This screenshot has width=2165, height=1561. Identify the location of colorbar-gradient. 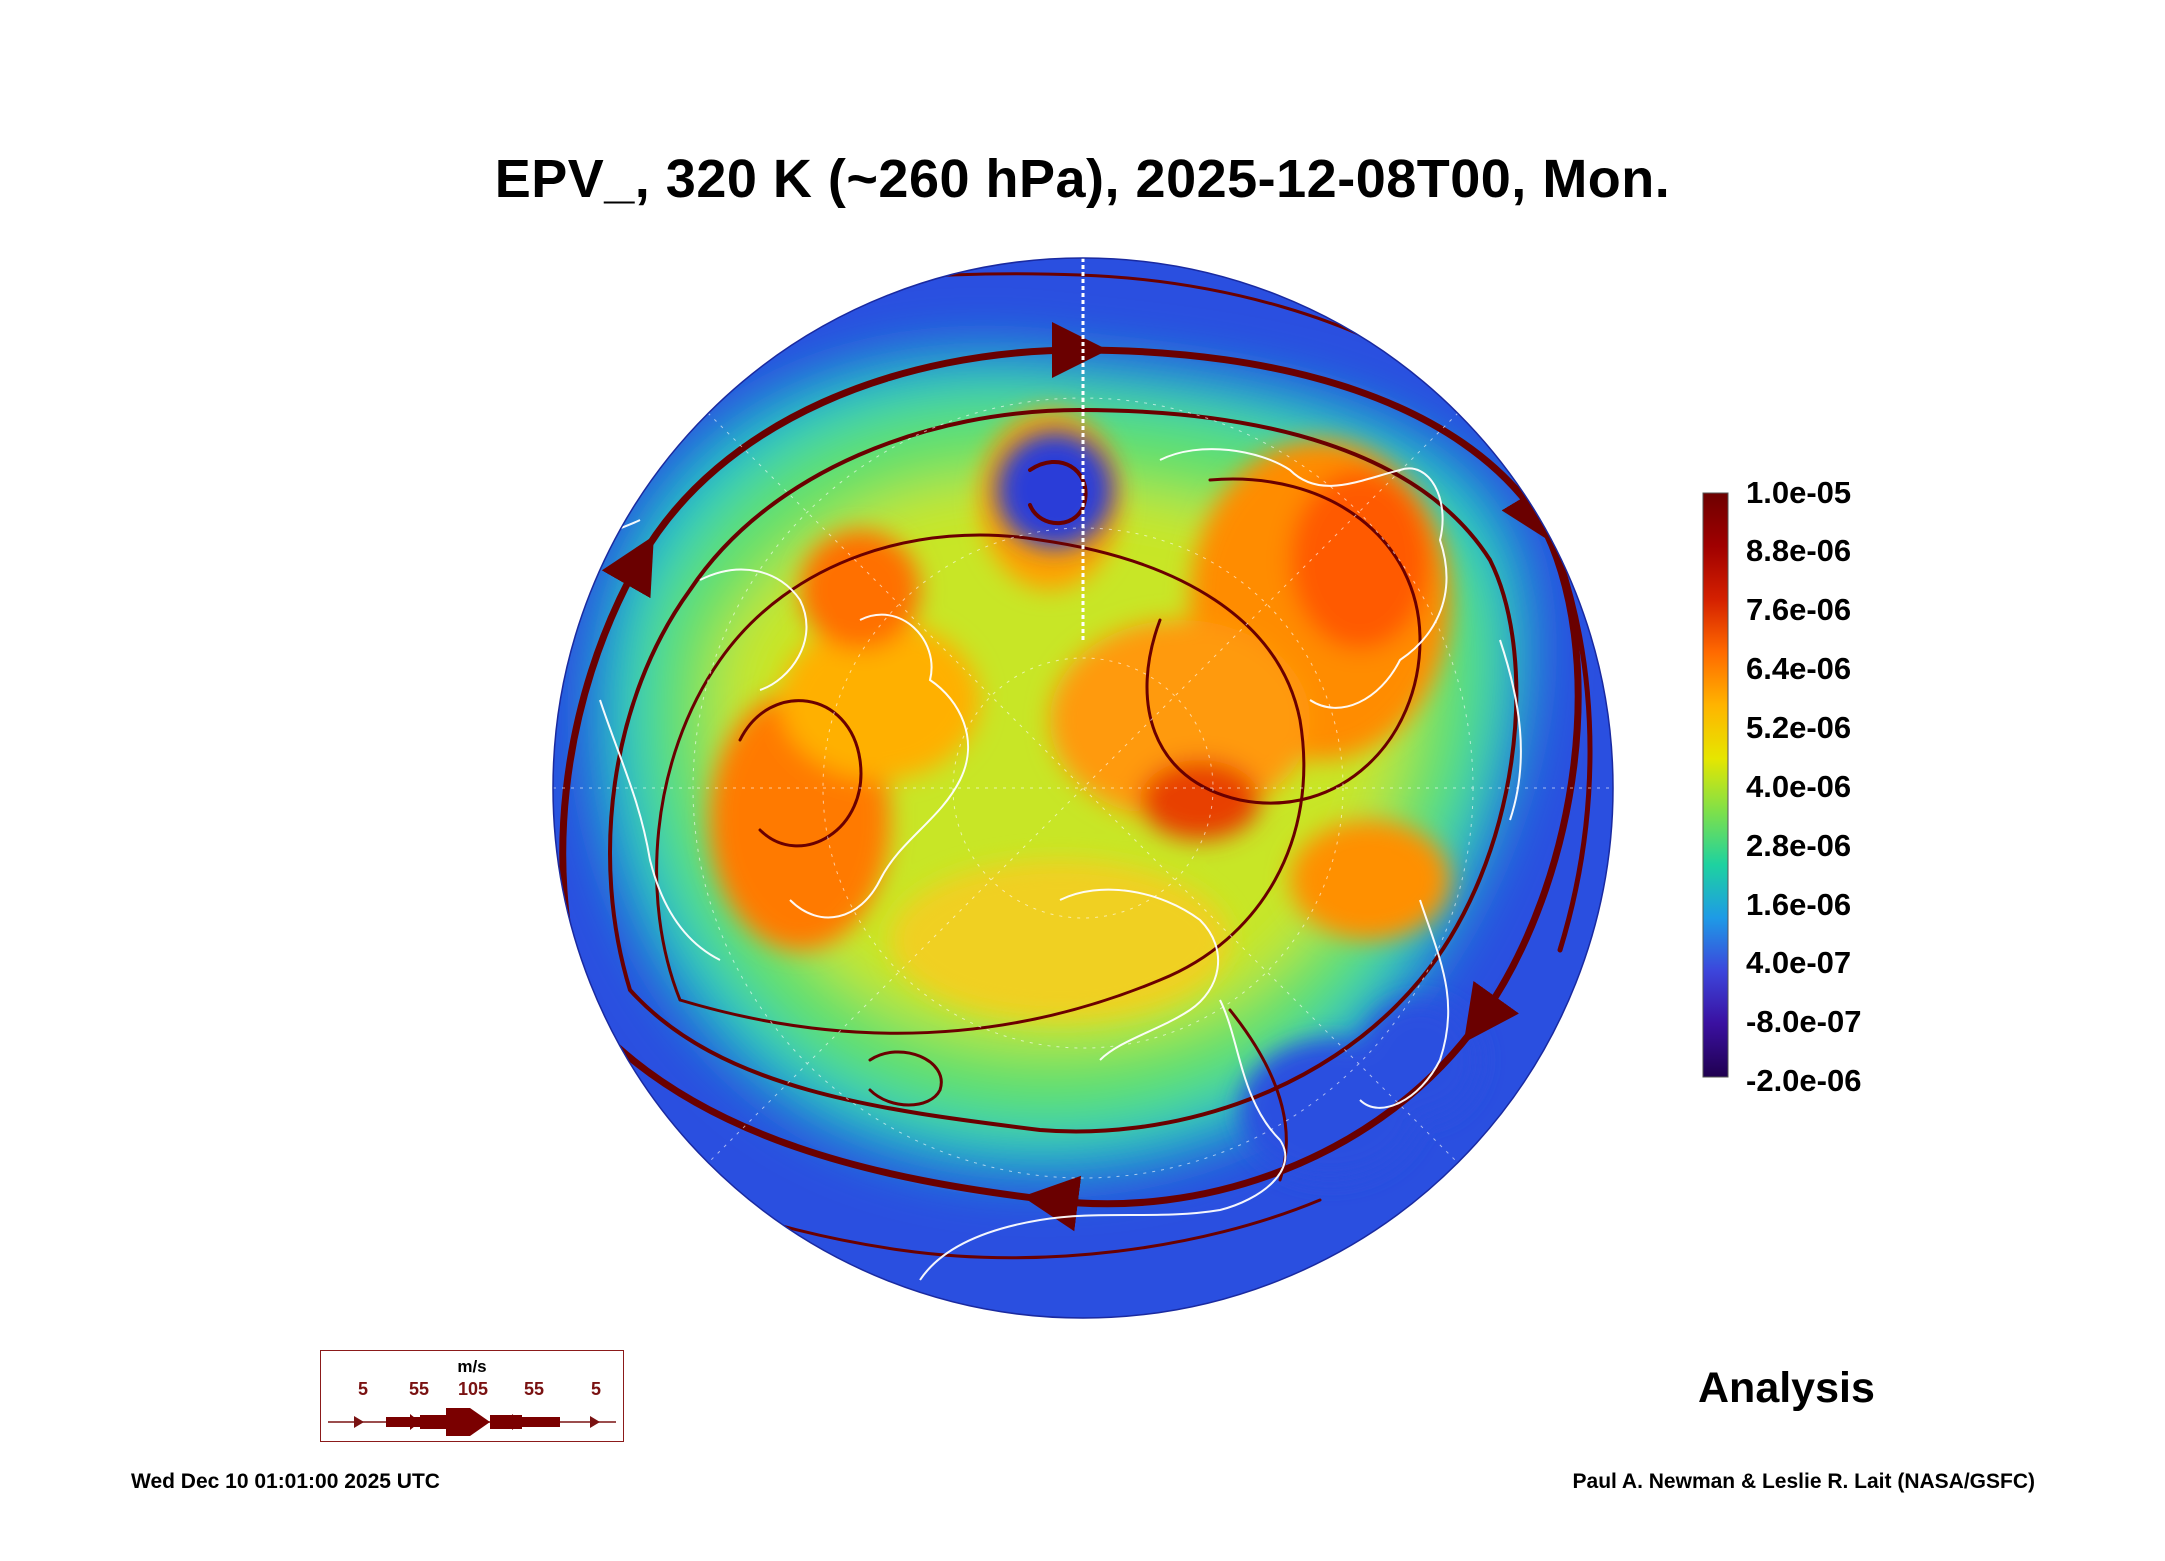
(1715, 785).